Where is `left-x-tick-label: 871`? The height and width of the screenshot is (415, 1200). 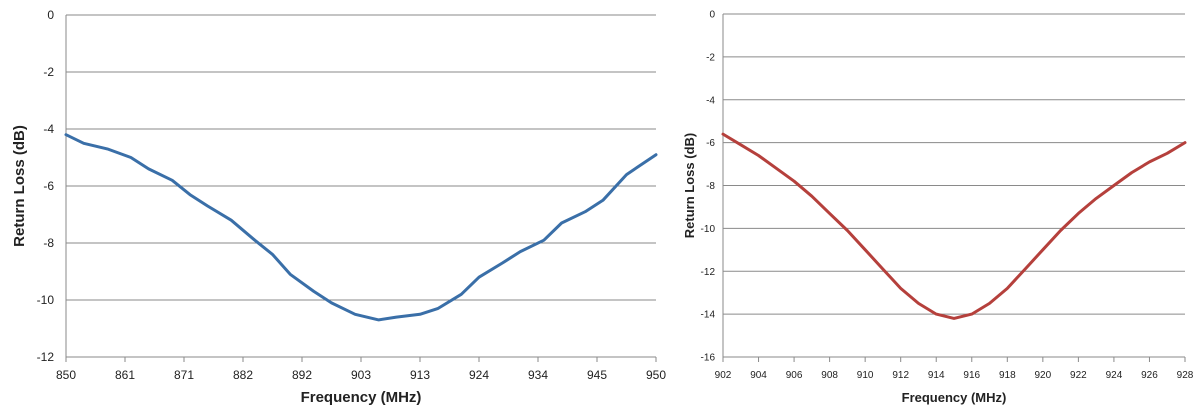
left-x-tick-label: 871 is located at coordinates (184, 375).